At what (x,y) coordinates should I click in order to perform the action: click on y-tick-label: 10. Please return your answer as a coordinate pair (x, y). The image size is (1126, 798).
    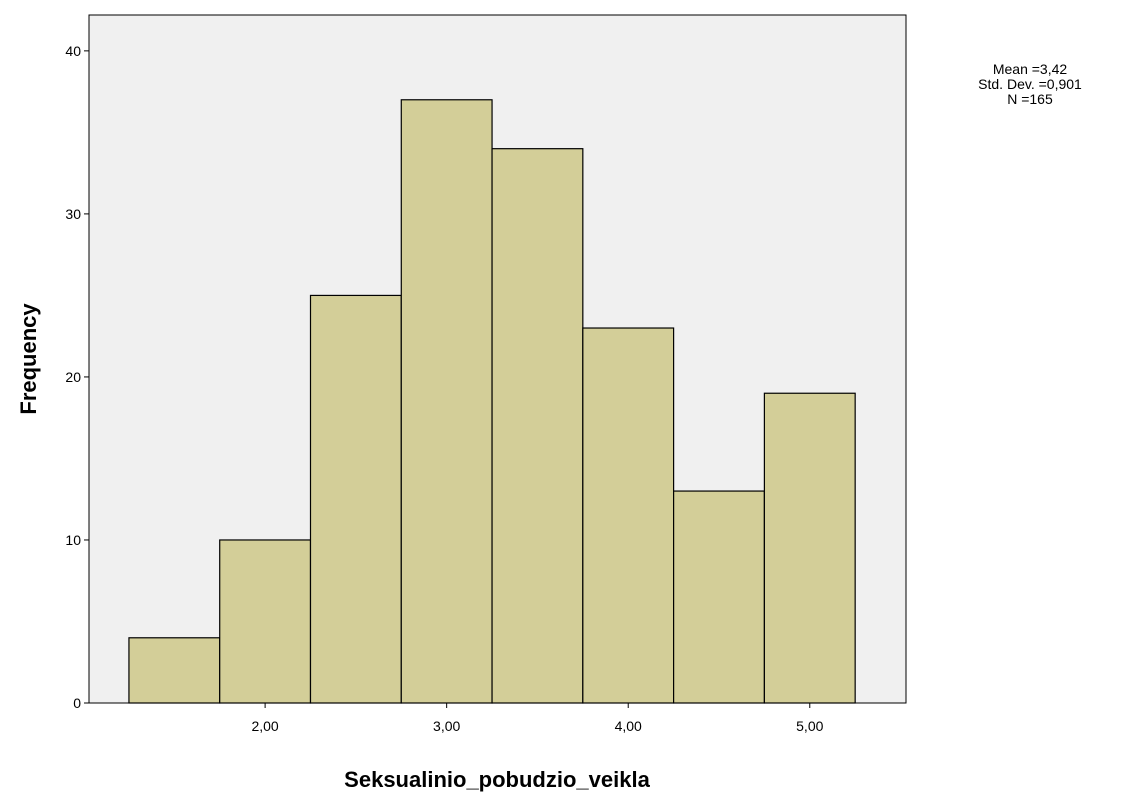
    Looking at the image, I should click on (73, 540).